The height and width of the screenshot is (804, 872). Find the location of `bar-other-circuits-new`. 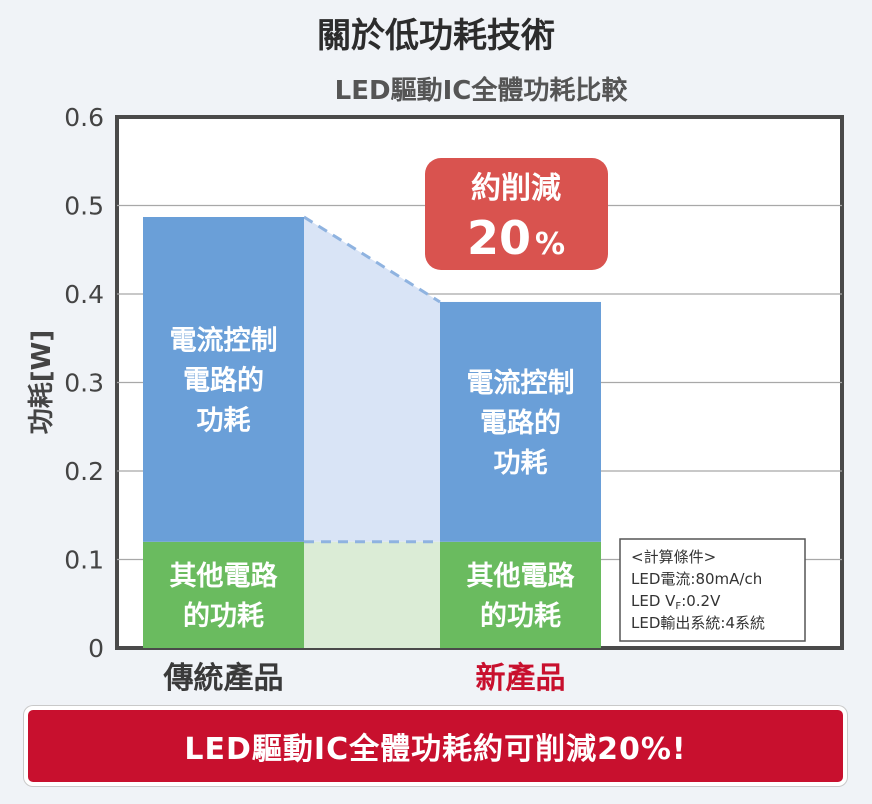

bar-other-circuits-new is located at coordinates (520, 594).